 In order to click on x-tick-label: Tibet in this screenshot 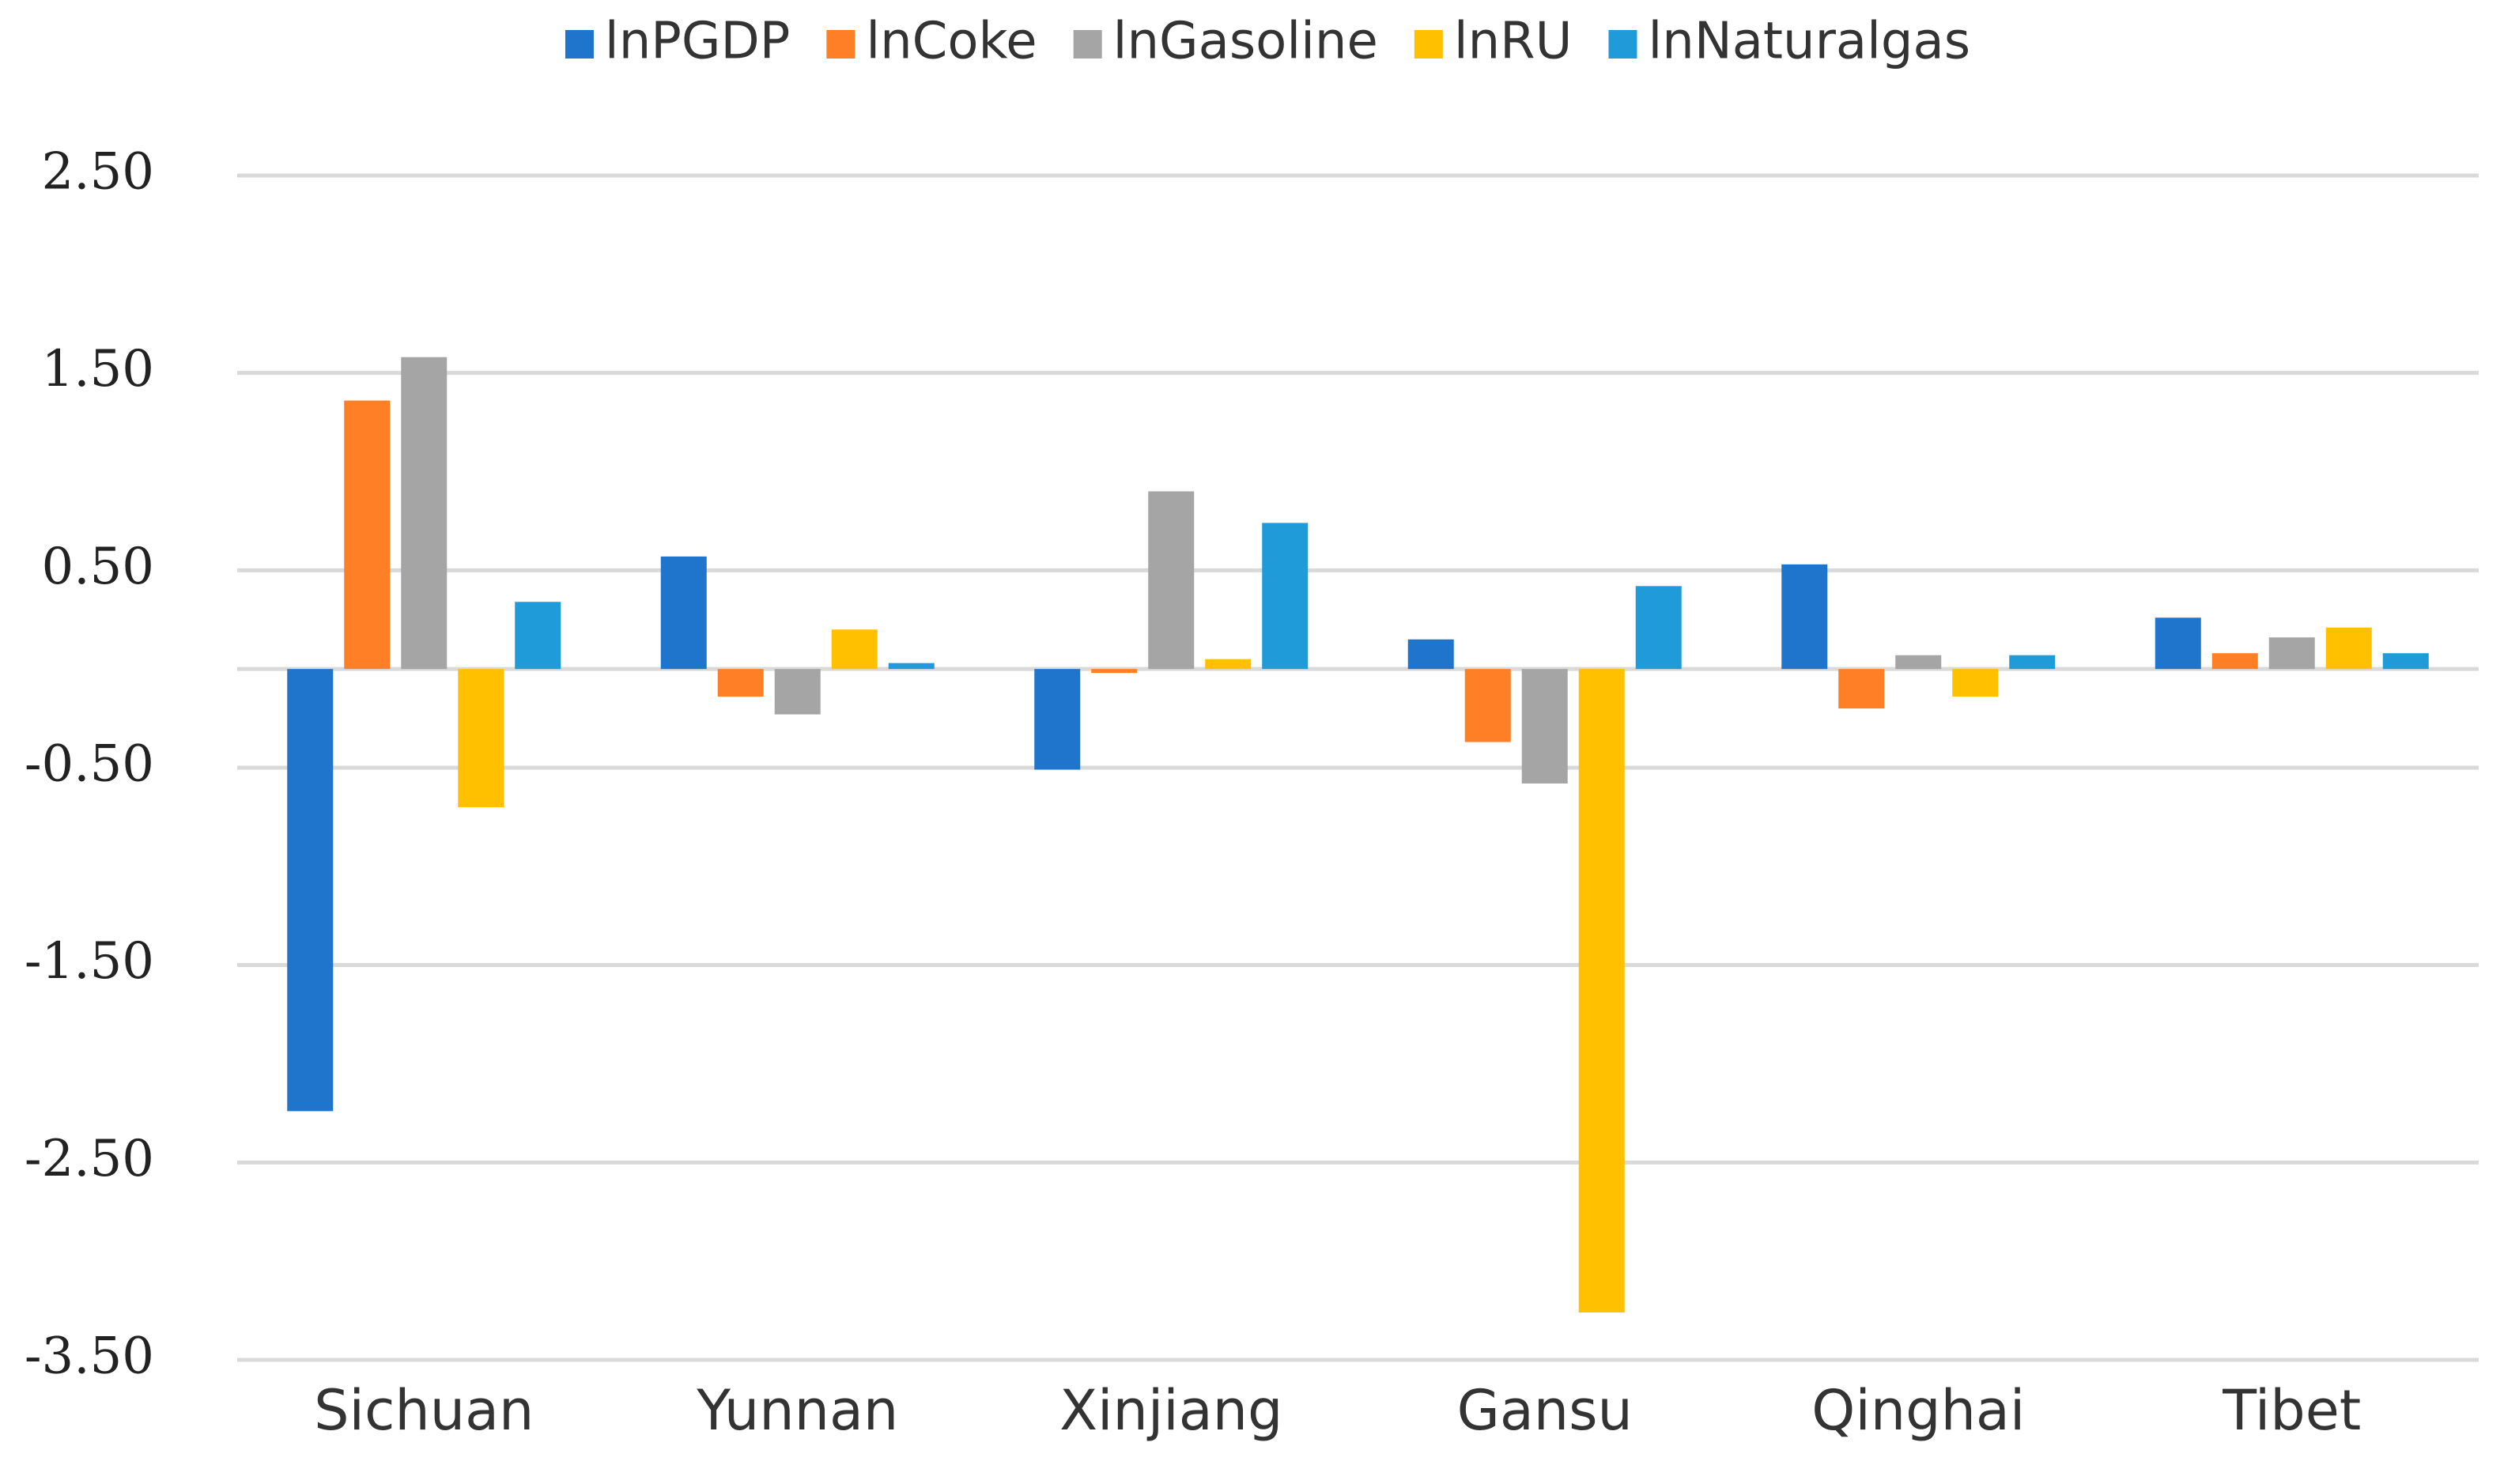, I will do `click(2291, 1410)`.